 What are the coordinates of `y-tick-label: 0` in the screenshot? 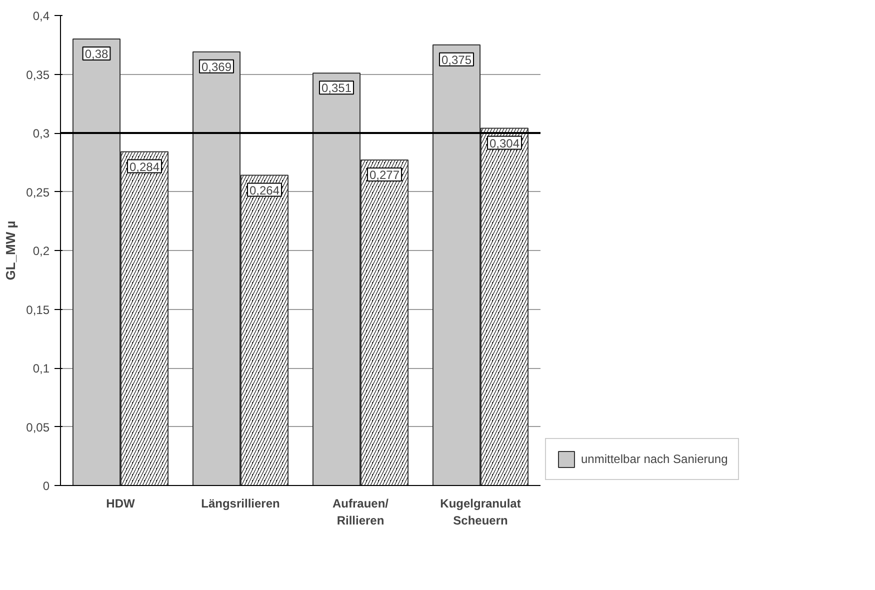 It's located at (46, 486).